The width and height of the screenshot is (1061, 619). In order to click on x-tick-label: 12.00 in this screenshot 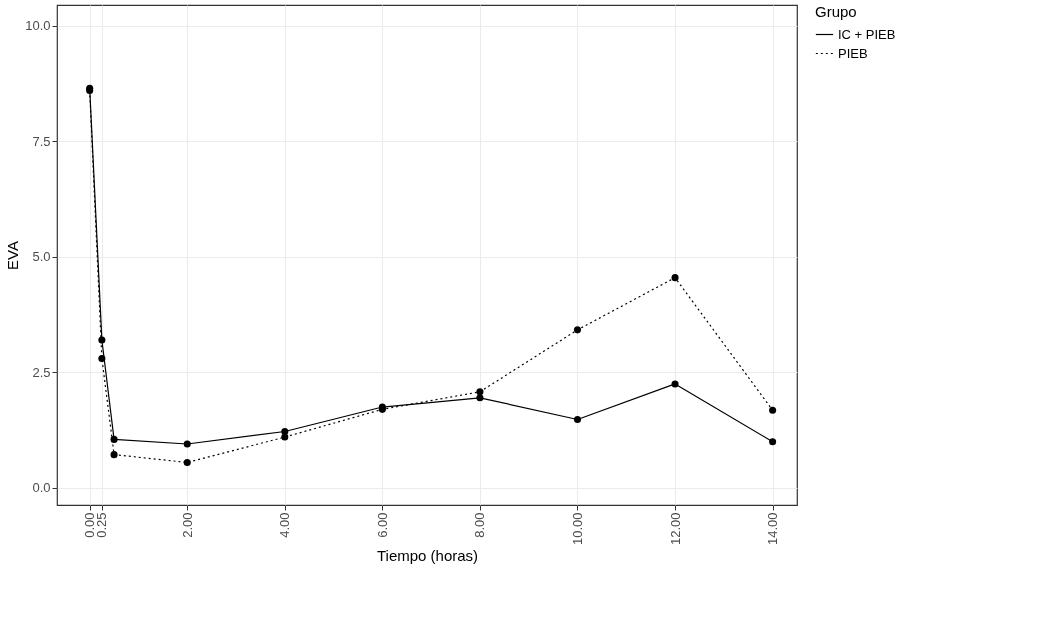, I will do `click(675, 529)`.